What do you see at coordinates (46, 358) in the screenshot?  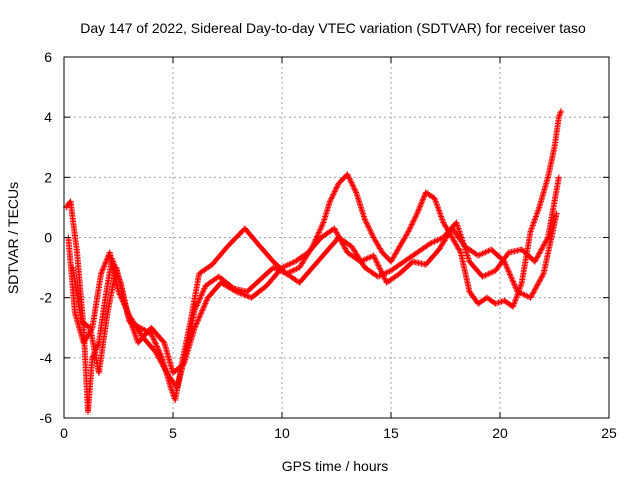 I see `y-tick-label: -4` at bounding box center [46, 358].